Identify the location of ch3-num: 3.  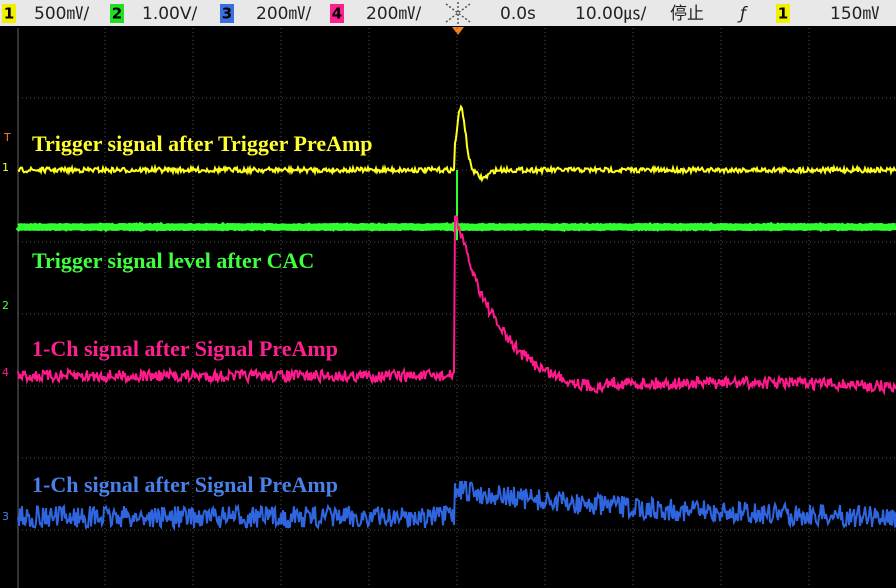
(227, 14).